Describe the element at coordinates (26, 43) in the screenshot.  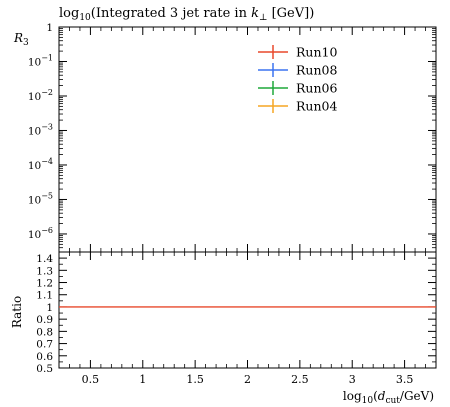
I see `main-y-label-sub: 3` at that location.